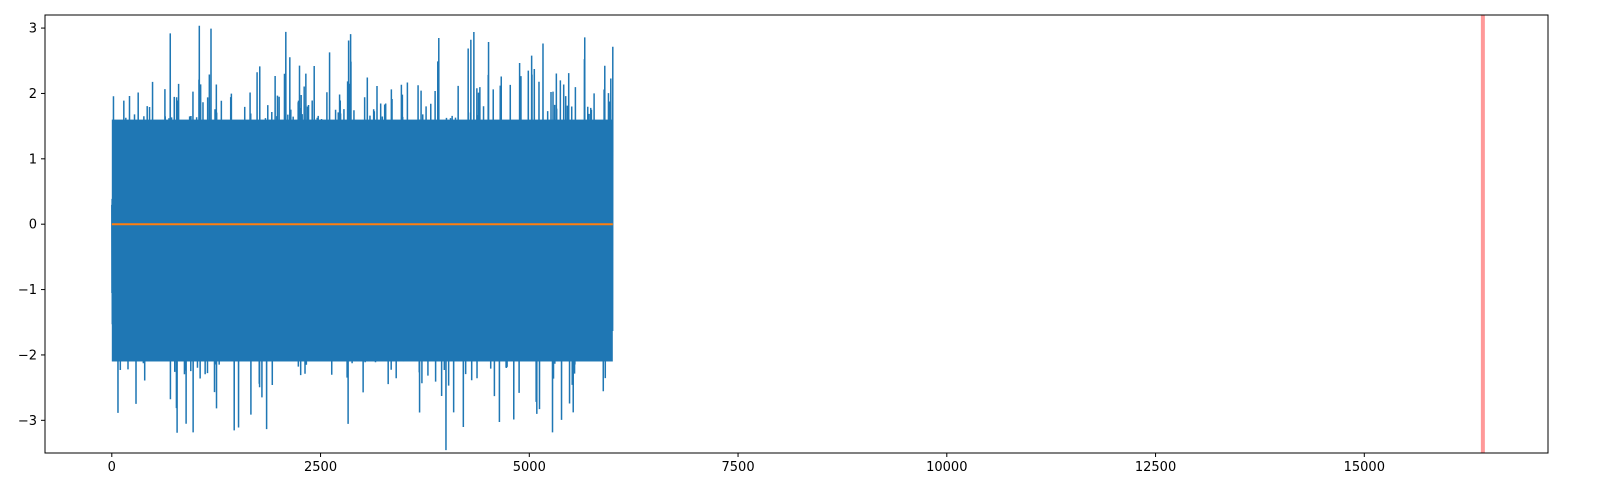 The height and width of the screenshot is (500, 1600). Describe the element at coordinates (112, 467) in the screenshot. I see `x-tick-label-0: 0` at that location.